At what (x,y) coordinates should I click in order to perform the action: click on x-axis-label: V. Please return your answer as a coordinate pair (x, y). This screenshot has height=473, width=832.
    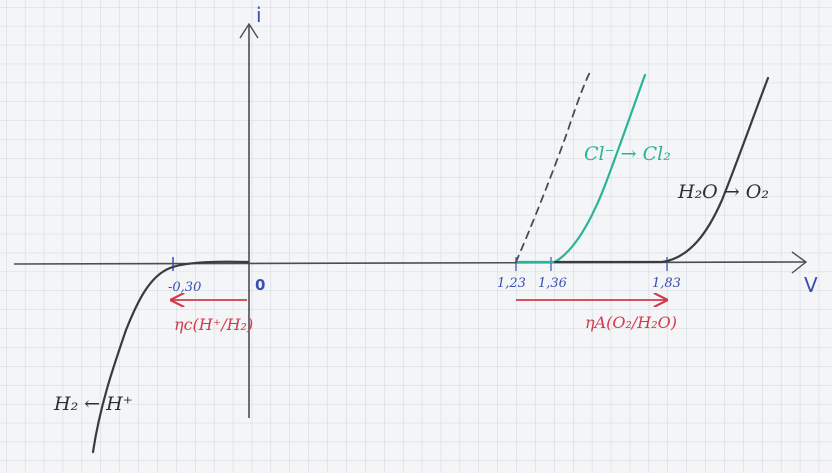
    Looking at the image, I should click on (811, 285).